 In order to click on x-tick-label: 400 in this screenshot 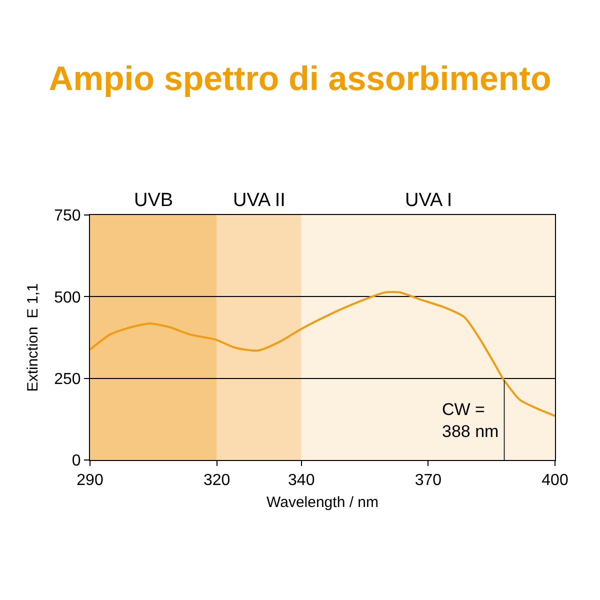, I will do `click(555, 481)`.